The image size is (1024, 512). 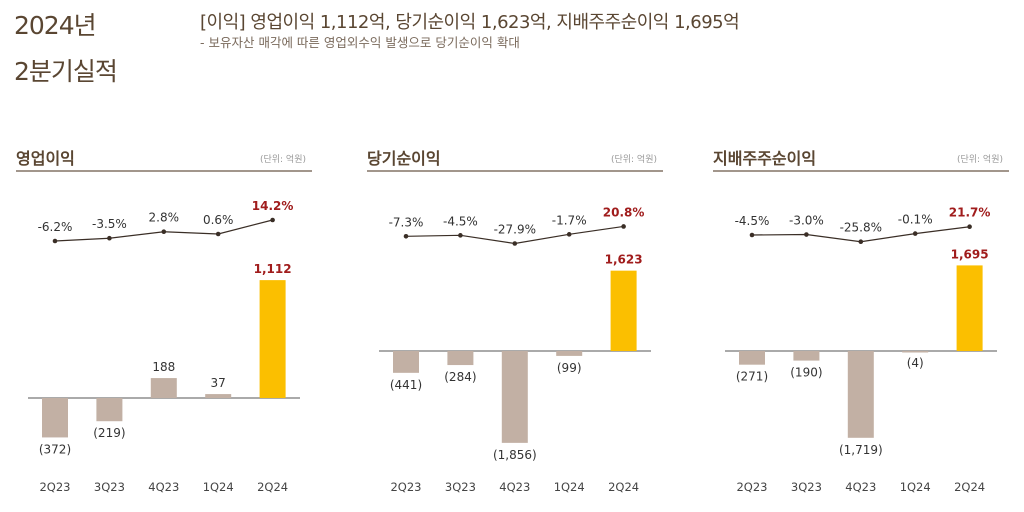 I want to click on line-value-label: -0.1%, so click(x=915, y=220).